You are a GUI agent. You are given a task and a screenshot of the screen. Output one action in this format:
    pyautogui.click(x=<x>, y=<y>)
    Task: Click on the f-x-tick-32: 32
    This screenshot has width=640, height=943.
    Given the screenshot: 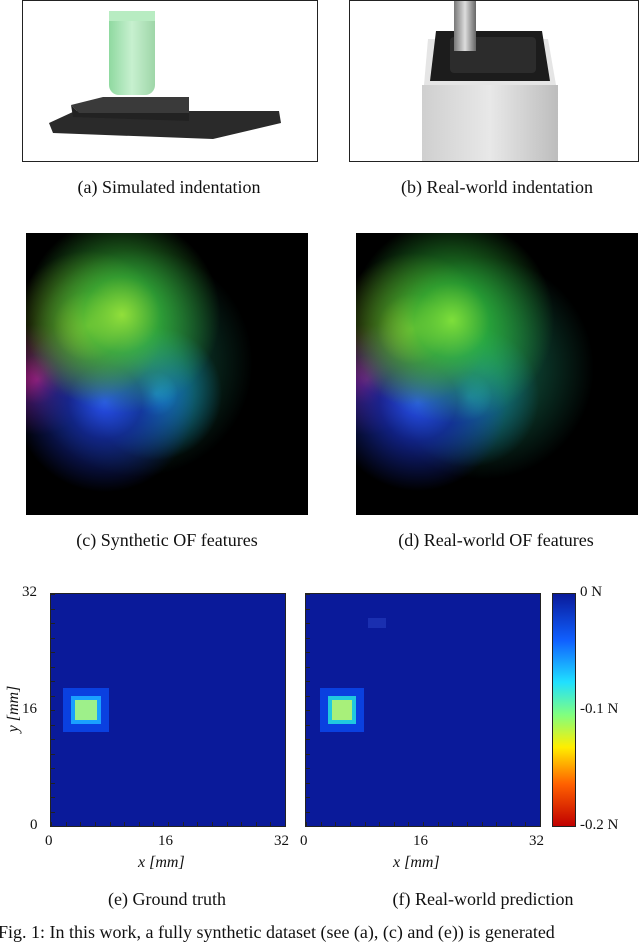 What is the action you would take?
    pyautogui.click(x=536, y=841)
    